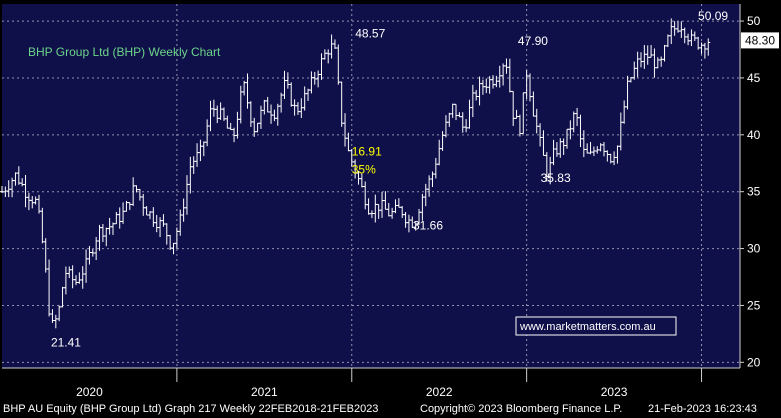 The height and width of the screenshot is (418, 781). I want to click on x-axis-area, so click(390, 385).